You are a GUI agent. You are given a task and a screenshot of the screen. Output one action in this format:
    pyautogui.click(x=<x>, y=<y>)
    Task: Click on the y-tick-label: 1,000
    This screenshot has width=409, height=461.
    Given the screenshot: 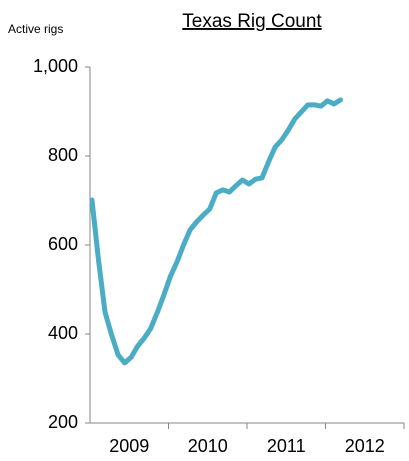 What is the action you would take?
    pyautogui.click(x=55, y=66)
    